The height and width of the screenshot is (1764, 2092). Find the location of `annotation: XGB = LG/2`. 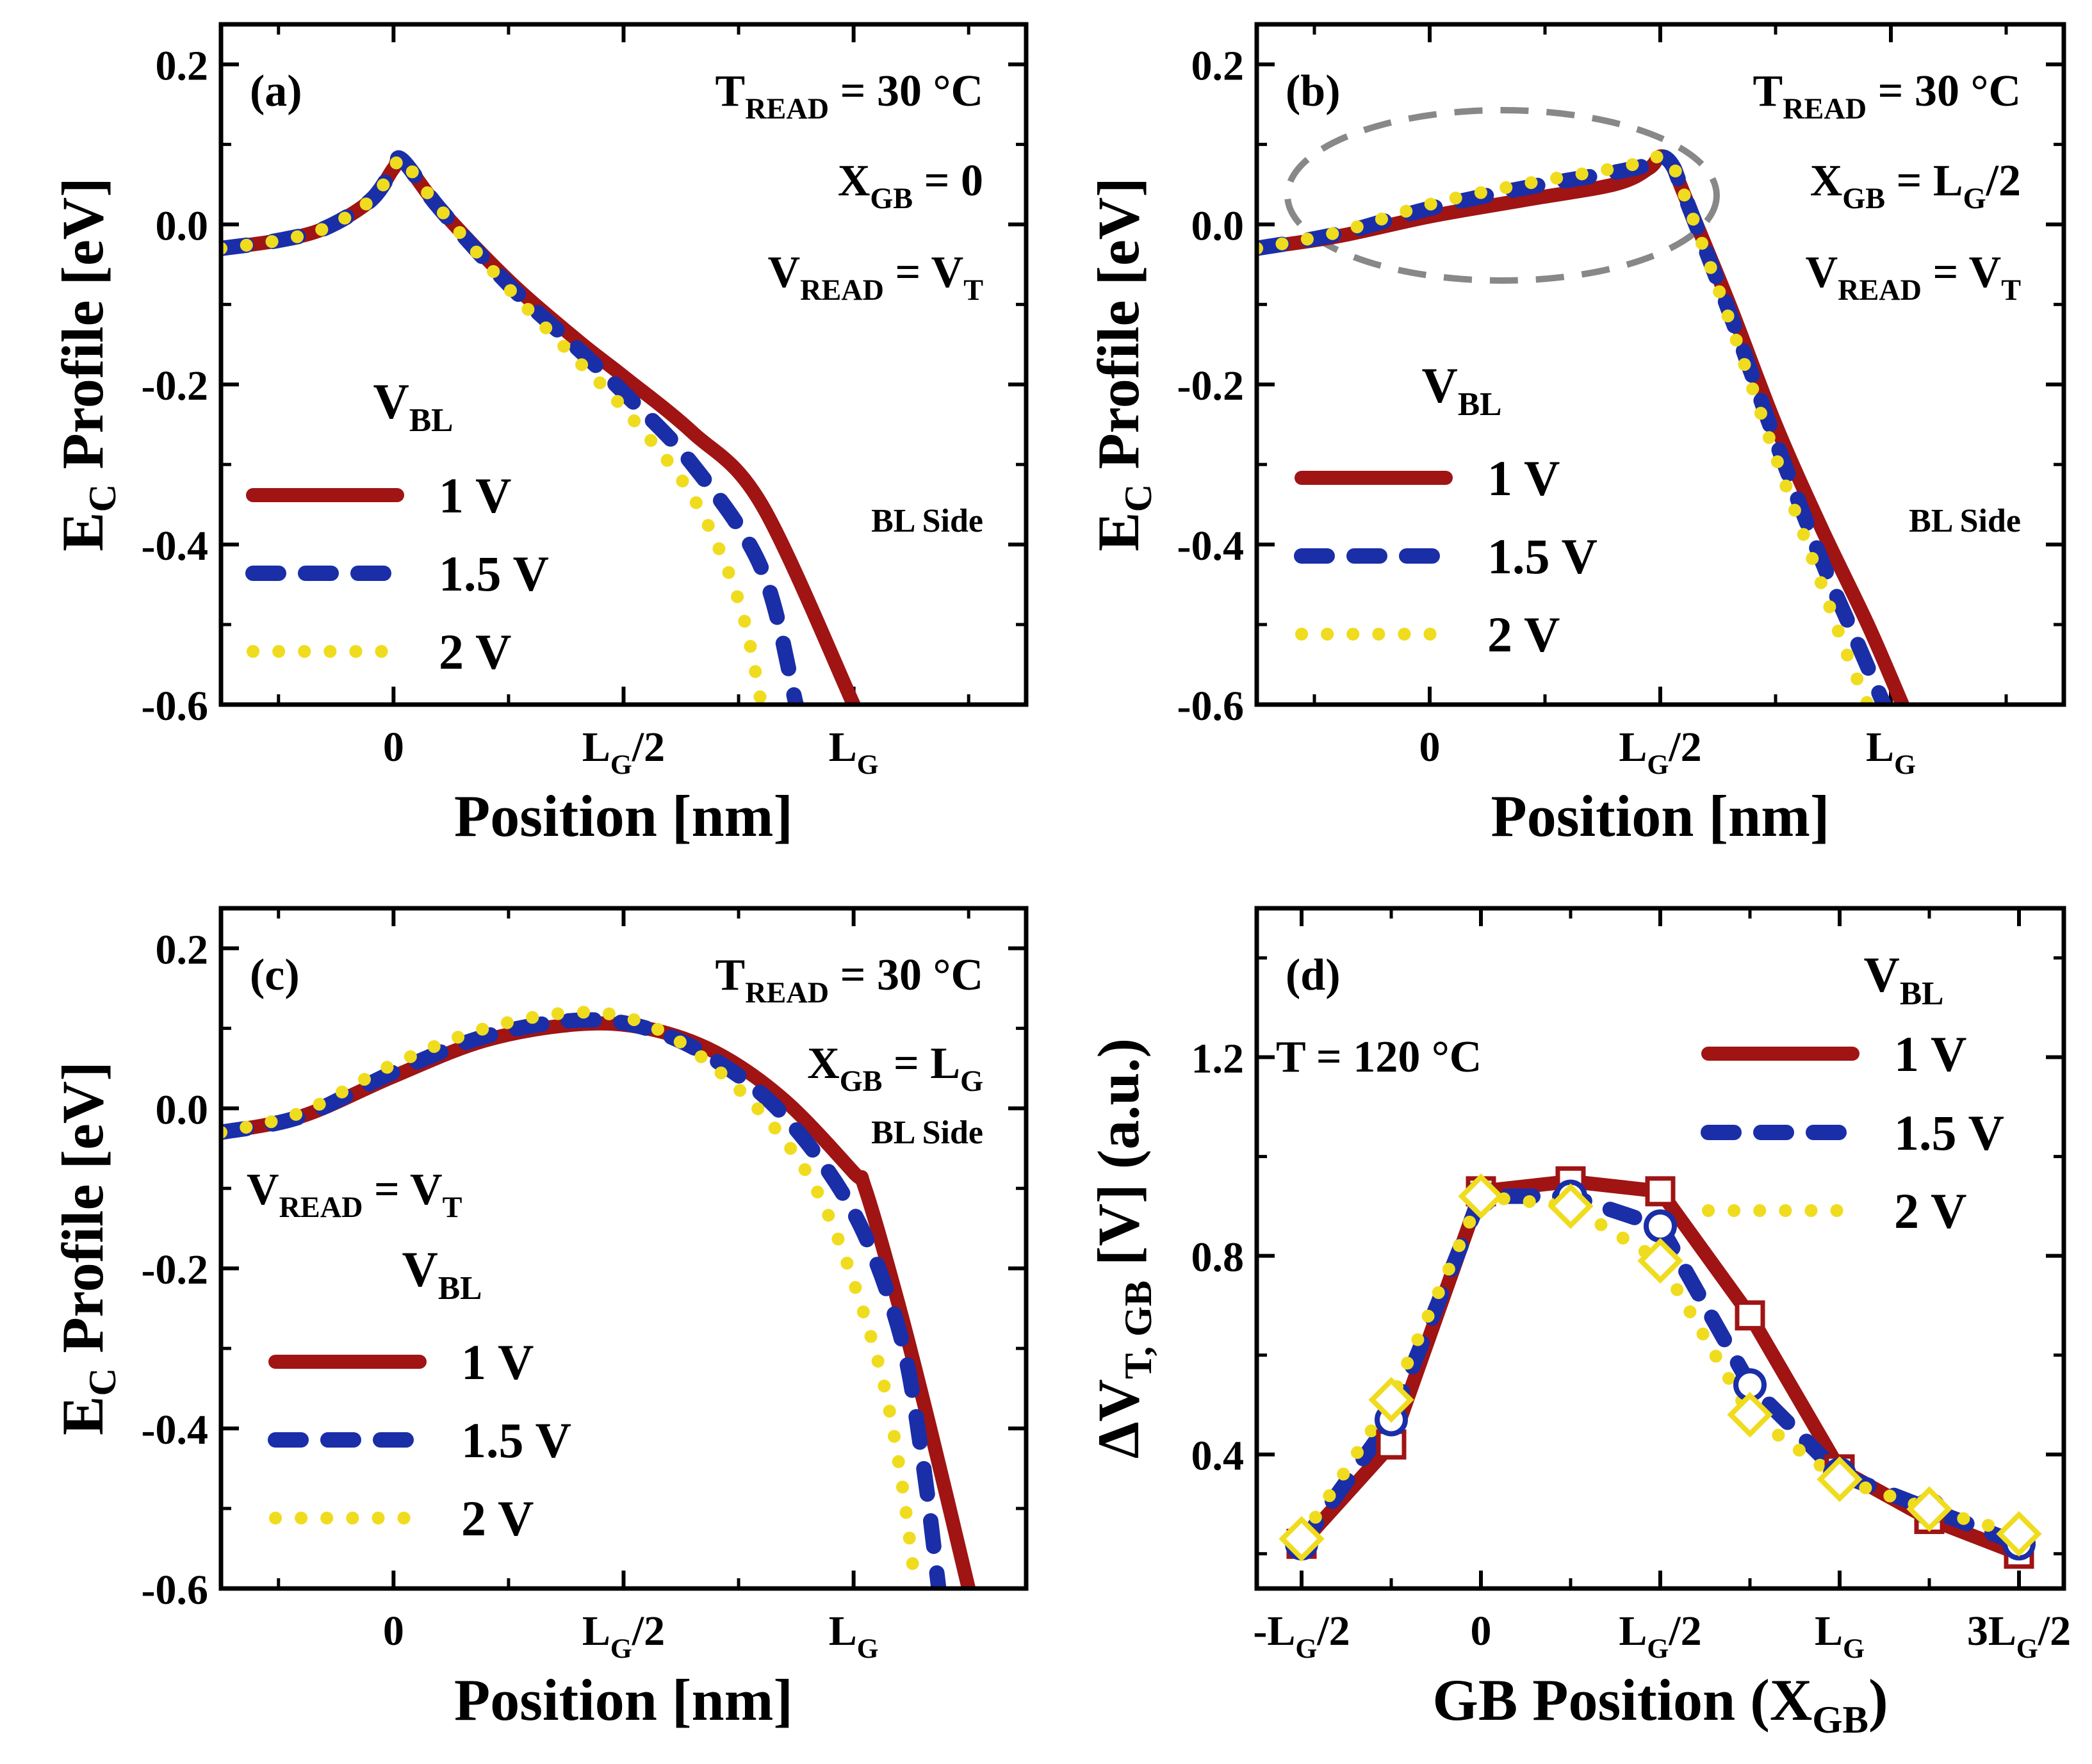

annotation: XGB = LG/2 is located at coordinates (1915, 185).